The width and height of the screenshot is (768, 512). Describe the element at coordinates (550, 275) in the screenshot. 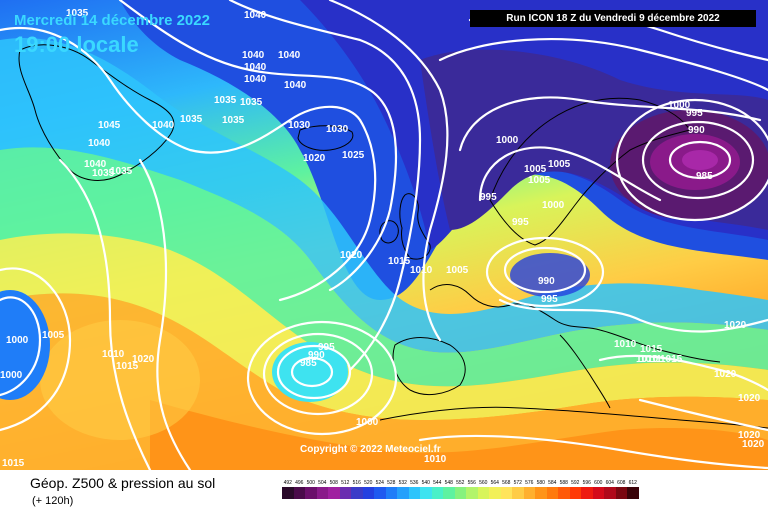

I see `low-italy-centre` at that location.